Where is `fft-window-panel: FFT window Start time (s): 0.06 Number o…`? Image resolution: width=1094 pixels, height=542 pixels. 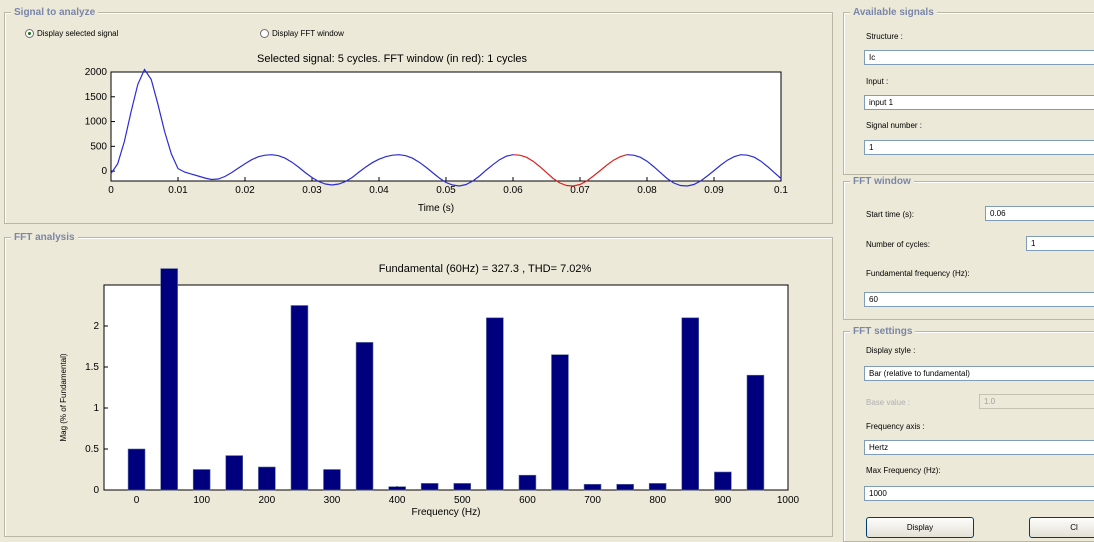 fft-window-panel: FFT window Start time (s): 0.06 Number o… is located at coordinates (968, 248).